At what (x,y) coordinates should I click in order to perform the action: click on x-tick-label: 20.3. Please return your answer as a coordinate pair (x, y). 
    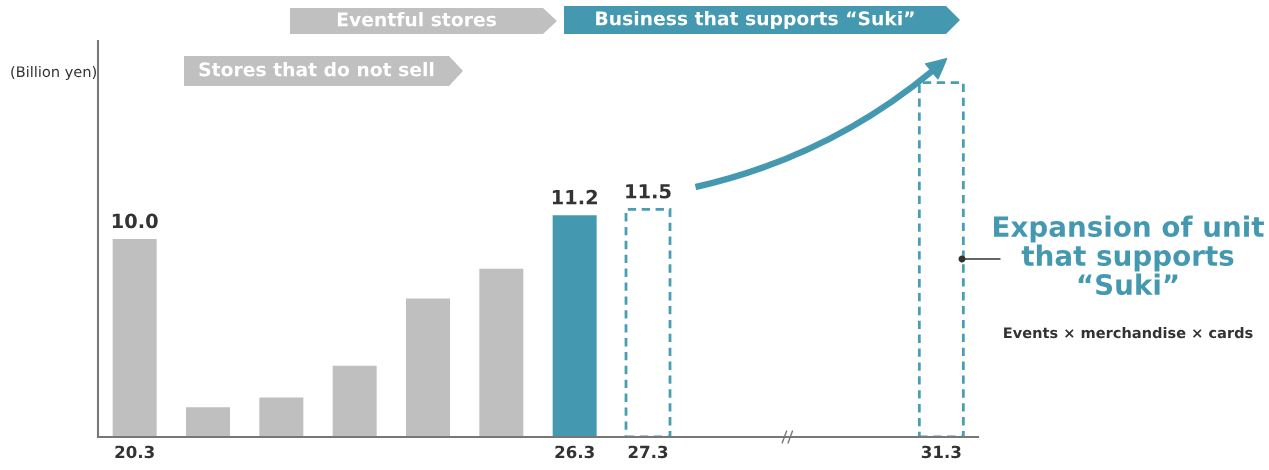
    Looking at the image, I should click on (134, 452).